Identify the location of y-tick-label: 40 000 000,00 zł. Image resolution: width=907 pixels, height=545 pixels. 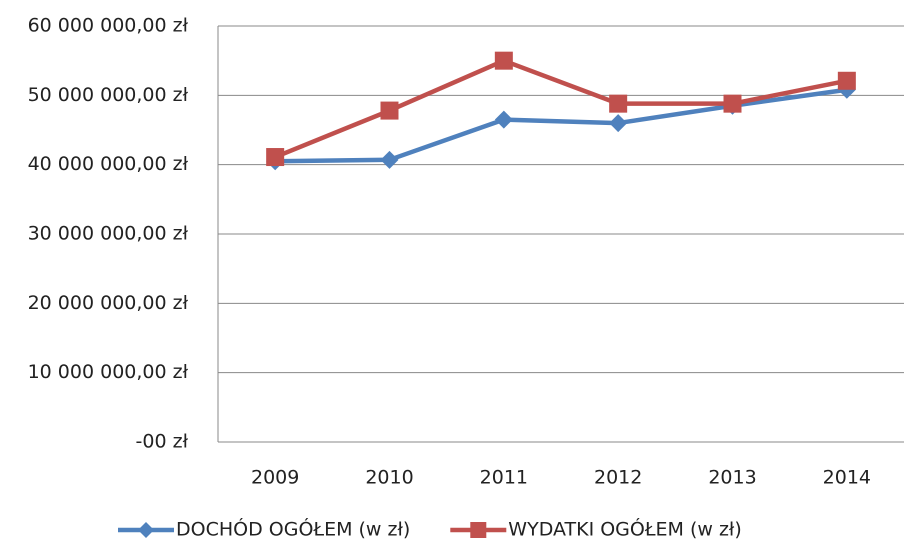
(108, 164).